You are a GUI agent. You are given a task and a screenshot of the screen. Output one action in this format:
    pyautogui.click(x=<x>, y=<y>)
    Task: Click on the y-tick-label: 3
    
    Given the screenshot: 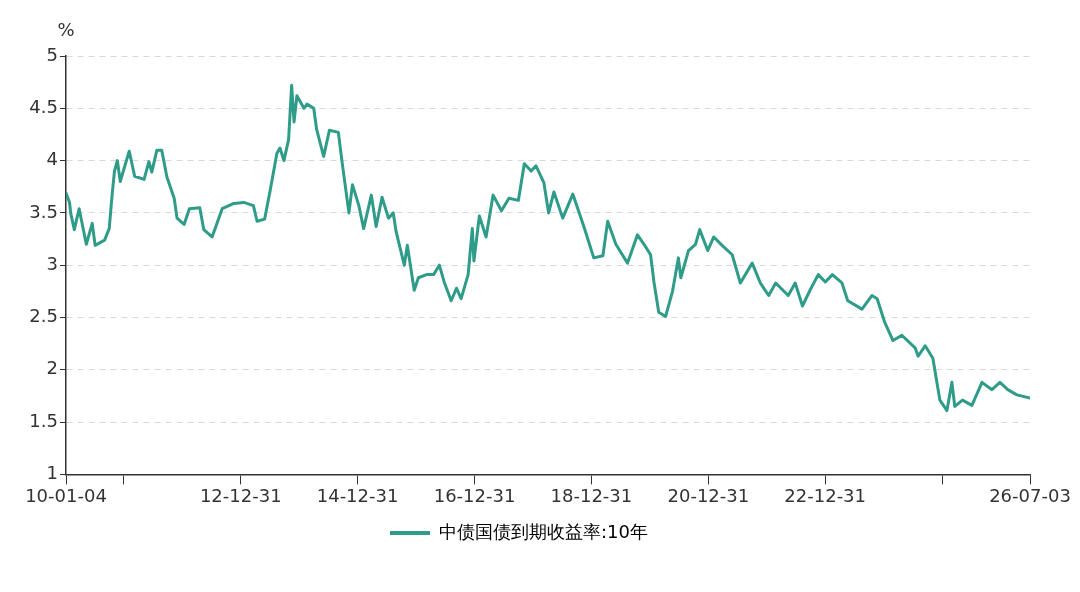 What is the action you would take?
    pyautogui.click(x=52, y=263)
    